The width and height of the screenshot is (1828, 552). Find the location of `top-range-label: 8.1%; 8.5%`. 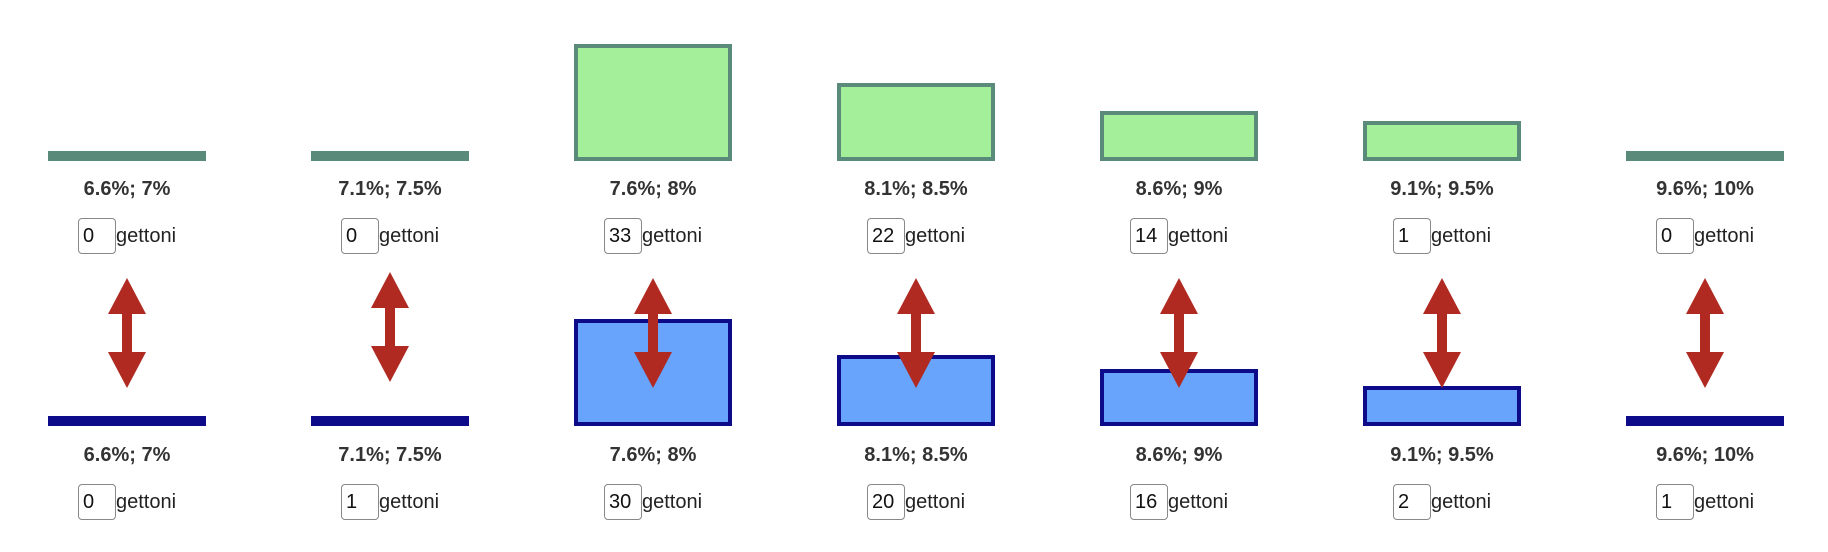

top-range-label: 8.1%; 8.5% is located at coordinates (916, 189).